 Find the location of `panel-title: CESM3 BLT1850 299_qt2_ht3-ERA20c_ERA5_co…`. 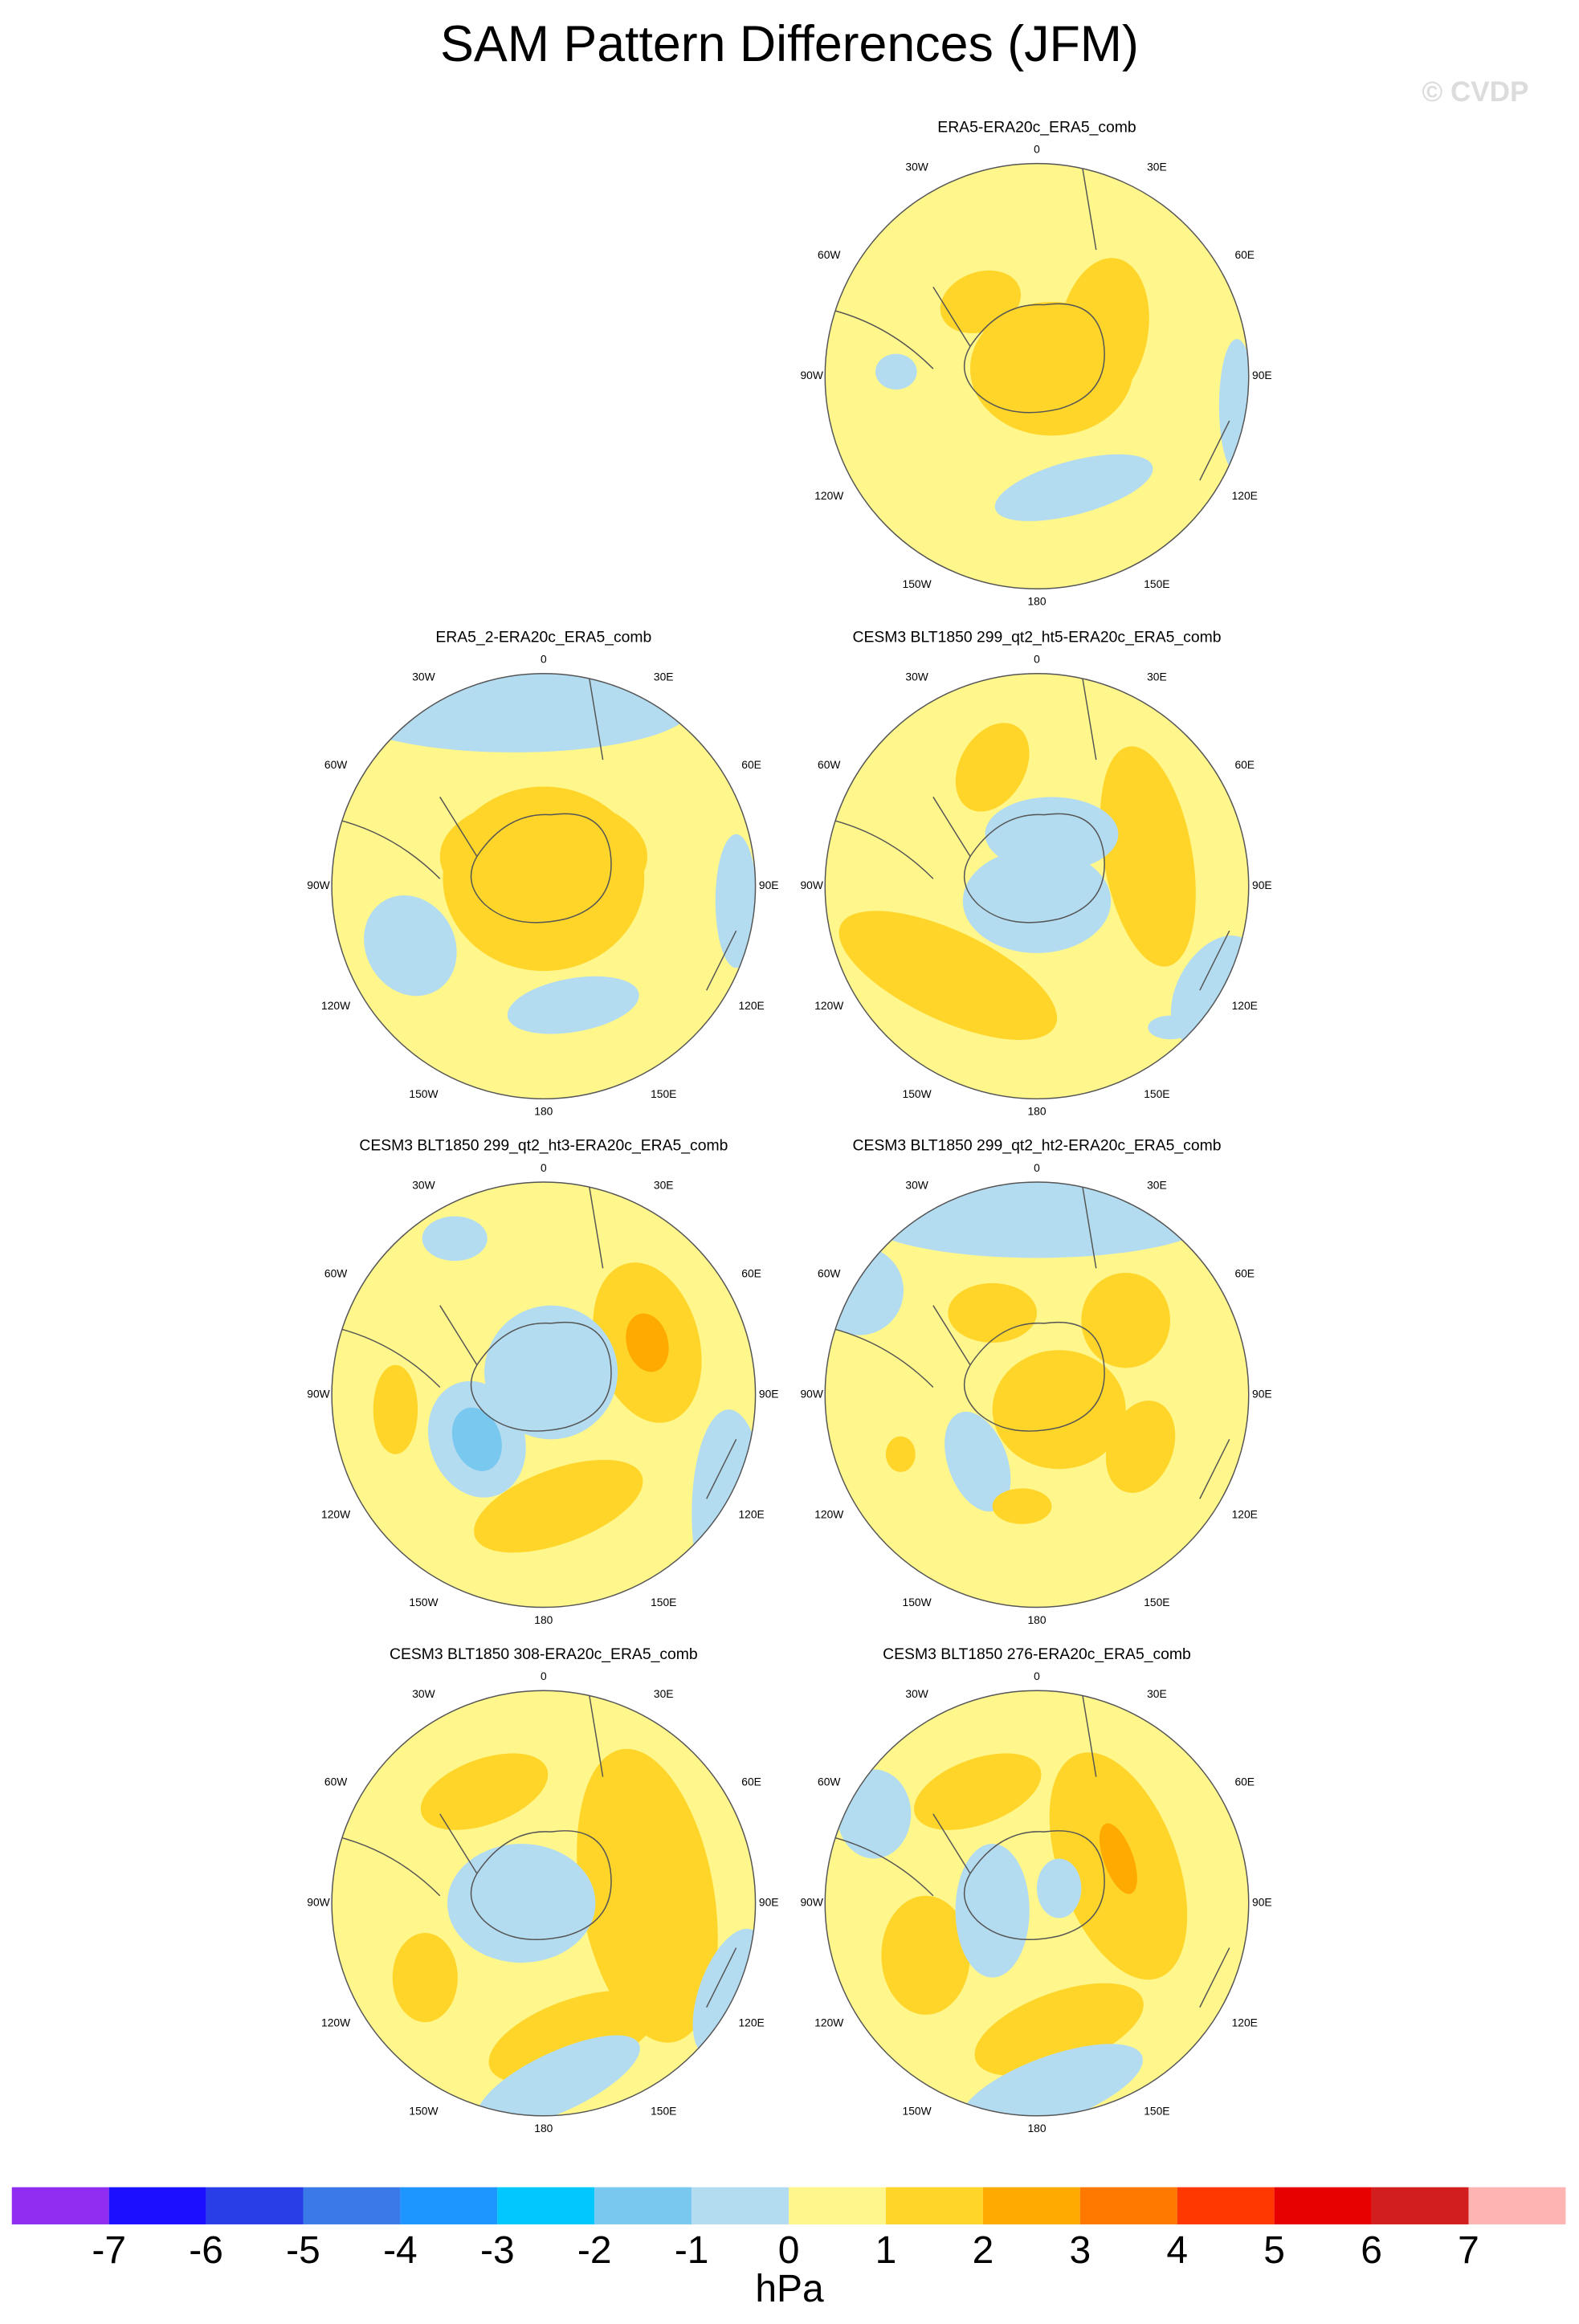

panel-title: CESM3 BLT1850 299_qt2_ht3-ERA20c_ERA5_co… is located at coordinates (543, 1146).